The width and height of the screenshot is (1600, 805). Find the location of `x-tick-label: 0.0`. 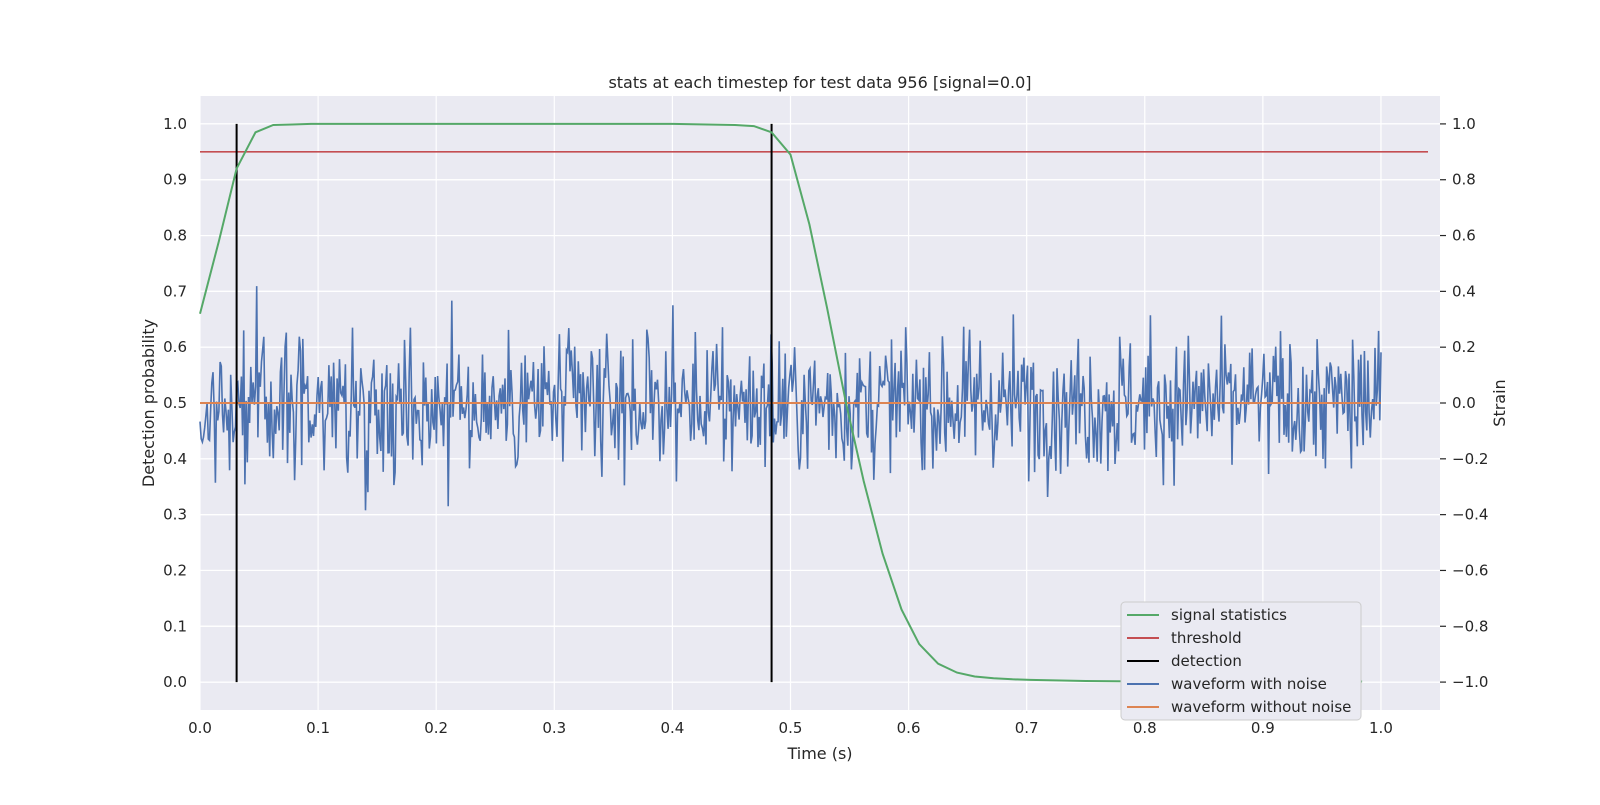

x-tick-label: 0.0 is located at coordinates (200, 728).